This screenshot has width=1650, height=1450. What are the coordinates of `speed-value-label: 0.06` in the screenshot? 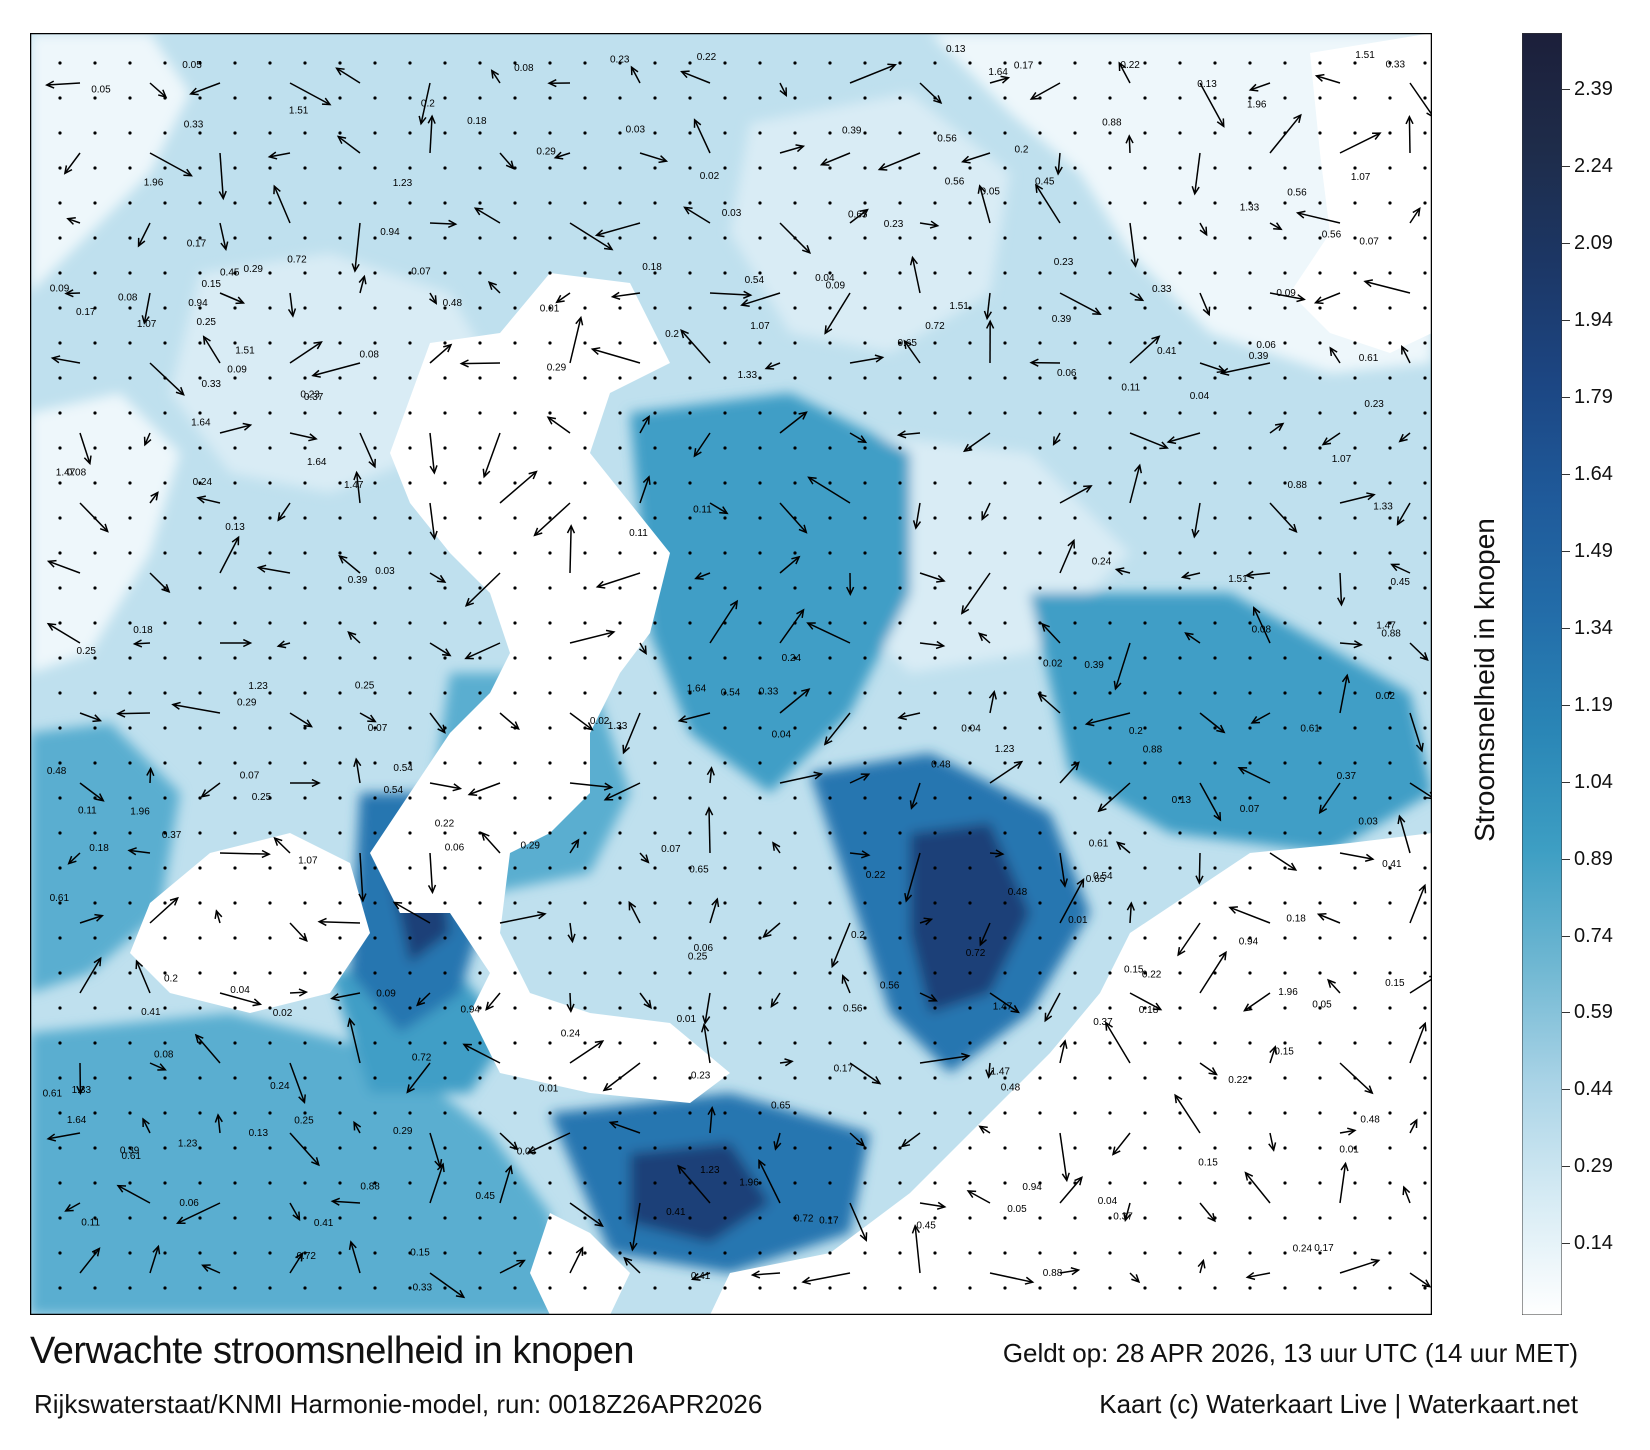 It's located at (189, 1203).